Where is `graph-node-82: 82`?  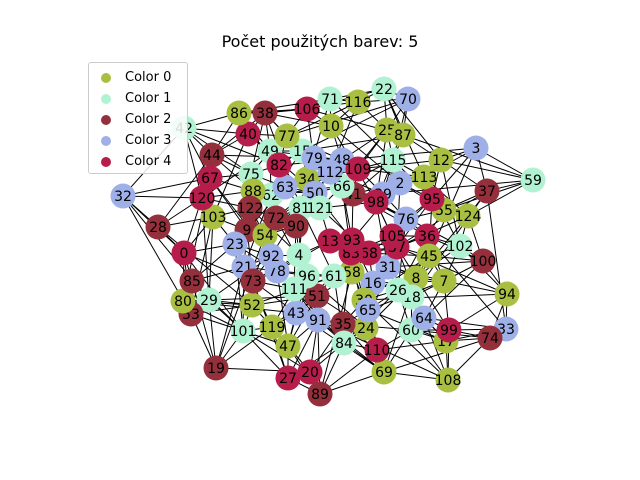 graph-node-82: 82 is located at coordinates (279, 165).